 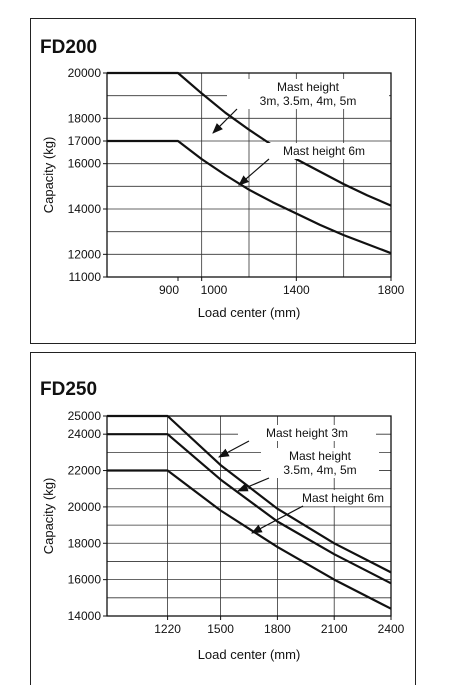 I want to click on annotation-label: 3m, 3.5m, 4m, 5m, so click(x=308, y=101).